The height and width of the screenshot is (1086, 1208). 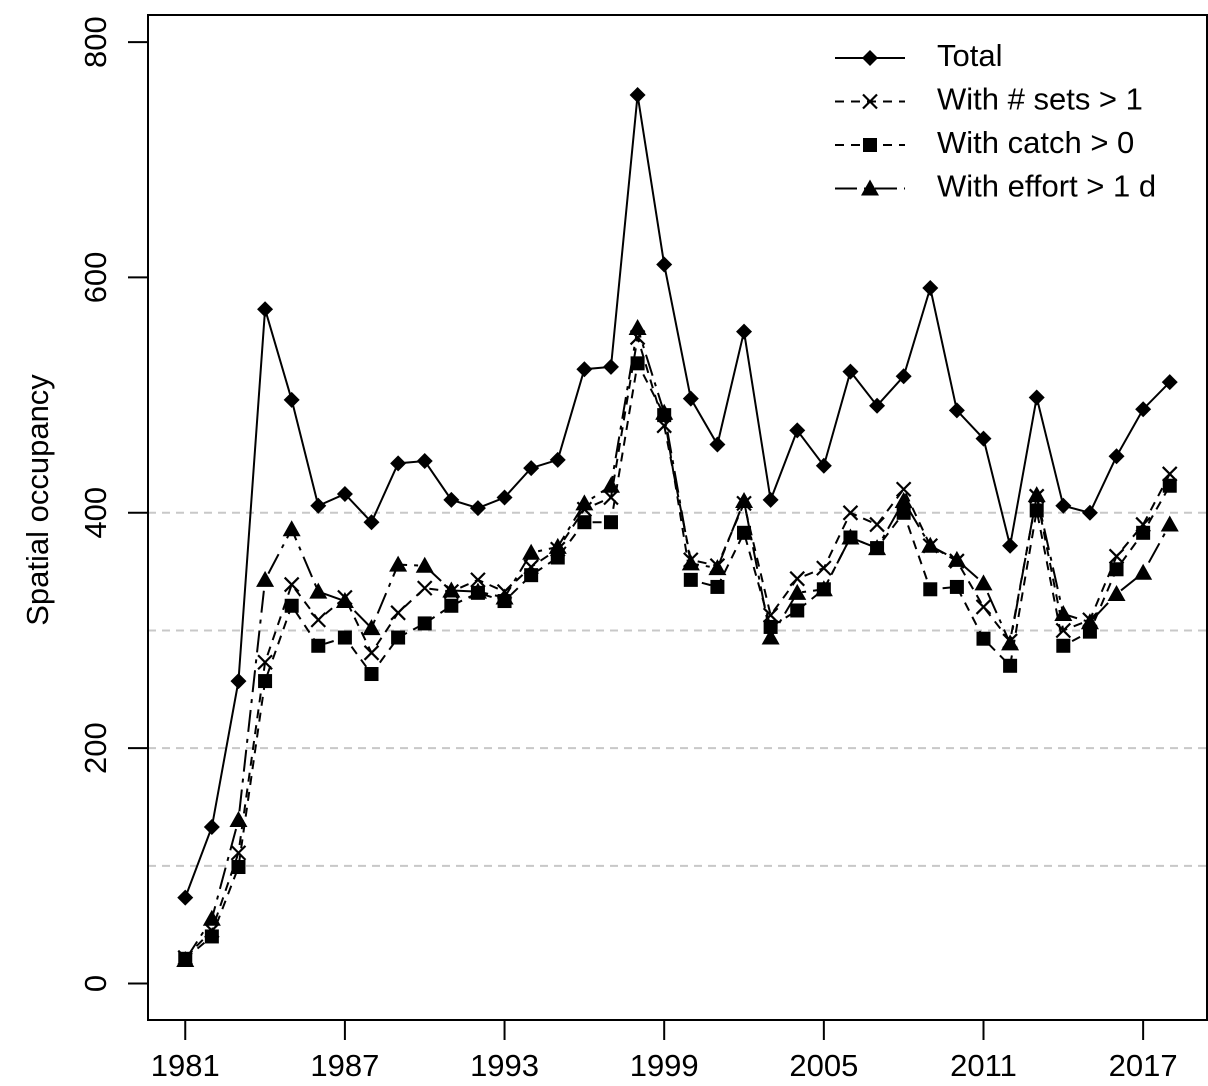 What do you see at coordinates (664, 1065) in the screenshot?
I see `x-tick-label: 1999` at bounding box center [664, 1065].